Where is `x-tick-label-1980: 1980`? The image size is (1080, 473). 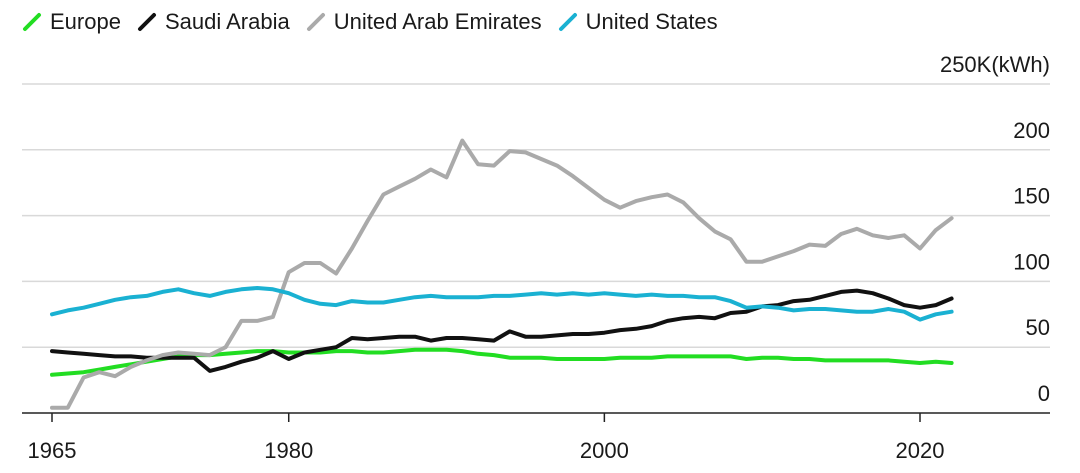
x-tick-label-1980: 1980 is located at coordinates (288, 450).